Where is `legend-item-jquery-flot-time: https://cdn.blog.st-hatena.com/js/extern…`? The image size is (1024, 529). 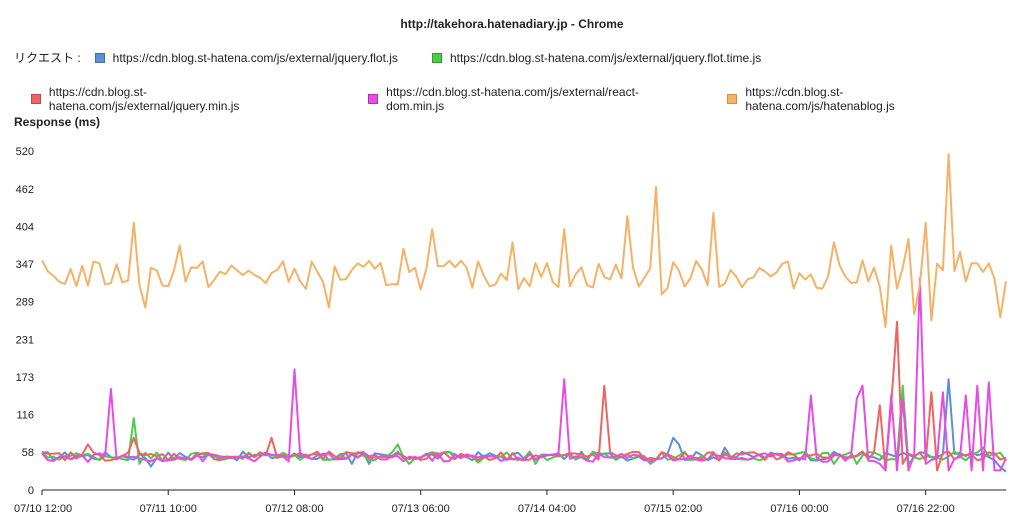
legend-item-jquery-flot-time: https://cdn.blog.st-hatena.com/js/extern… is located at coordinates (596, 57).